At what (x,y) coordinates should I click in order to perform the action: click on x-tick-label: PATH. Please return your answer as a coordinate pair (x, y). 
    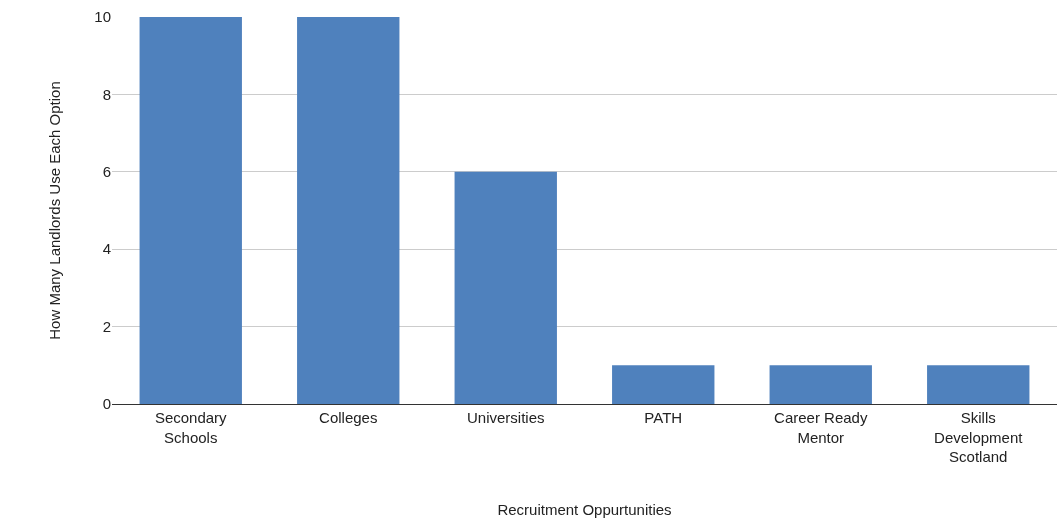
    Looking at the image, I should click on (663, 417).